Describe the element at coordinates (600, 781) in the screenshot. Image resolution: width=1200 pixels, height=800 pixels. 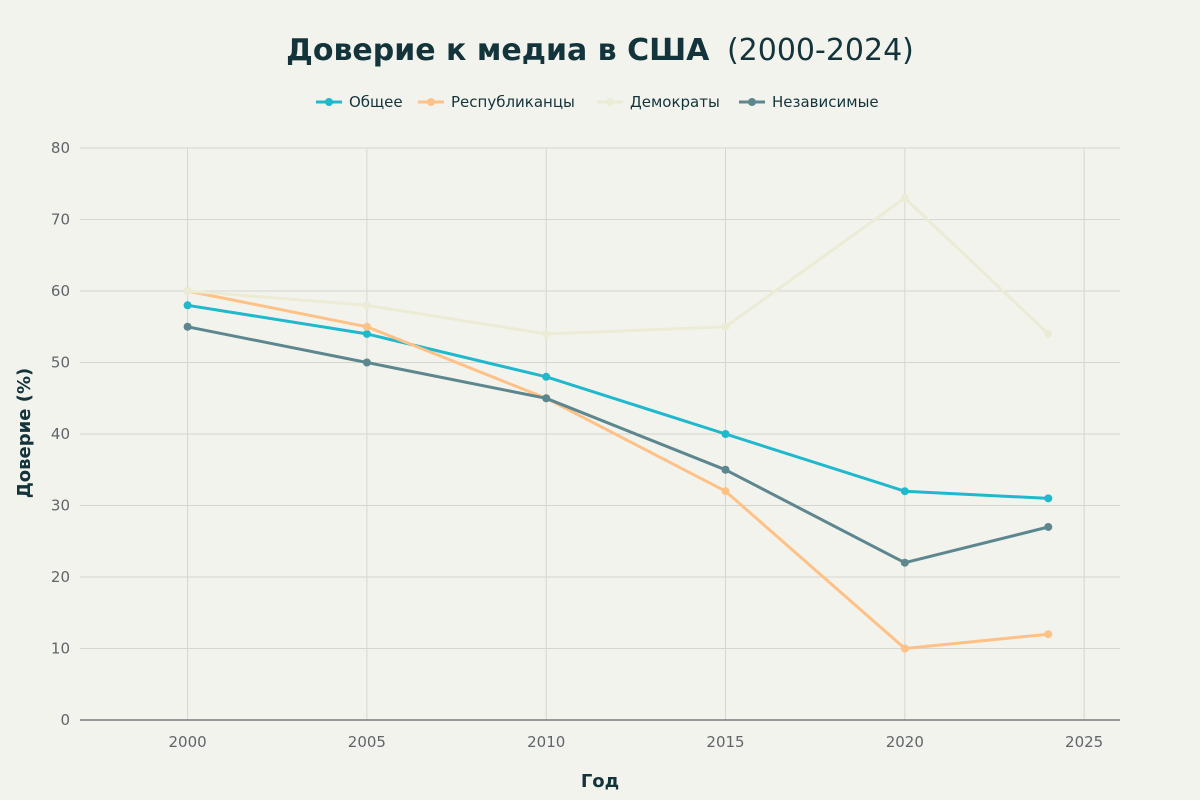
I see `x-axis-title: Год` at that location.